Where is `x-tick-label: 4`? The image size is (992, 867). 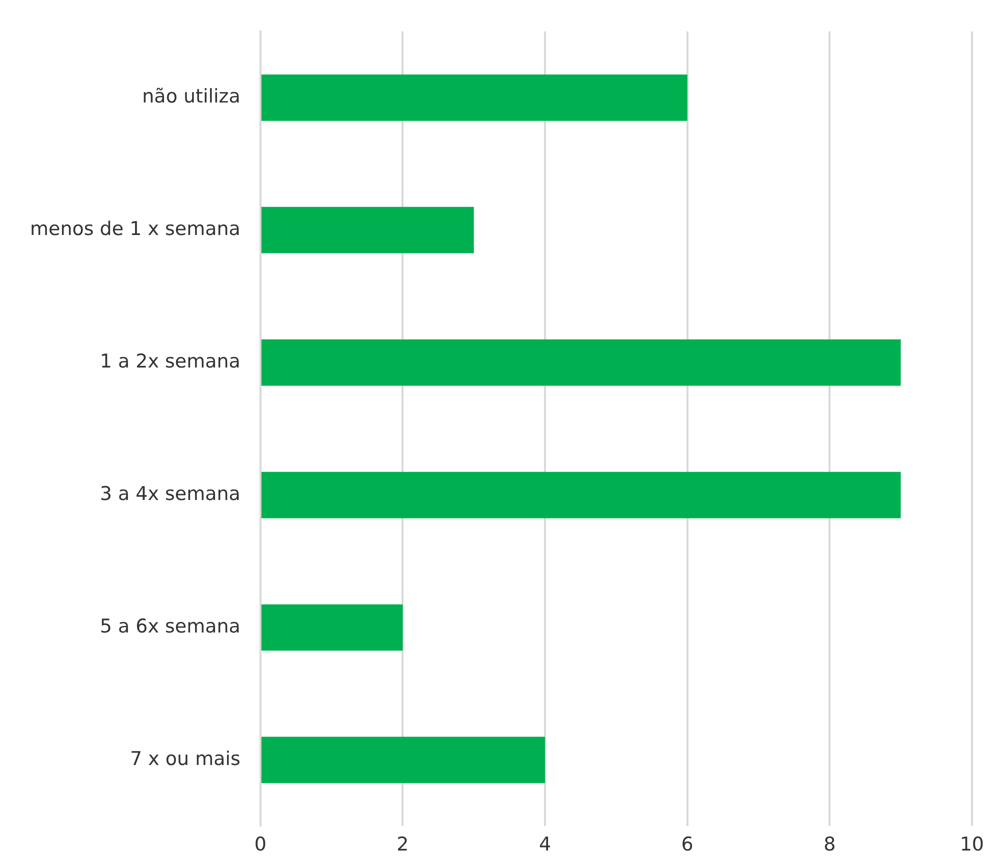
x-tick-label: 4 is located at coordinates (545, 845).